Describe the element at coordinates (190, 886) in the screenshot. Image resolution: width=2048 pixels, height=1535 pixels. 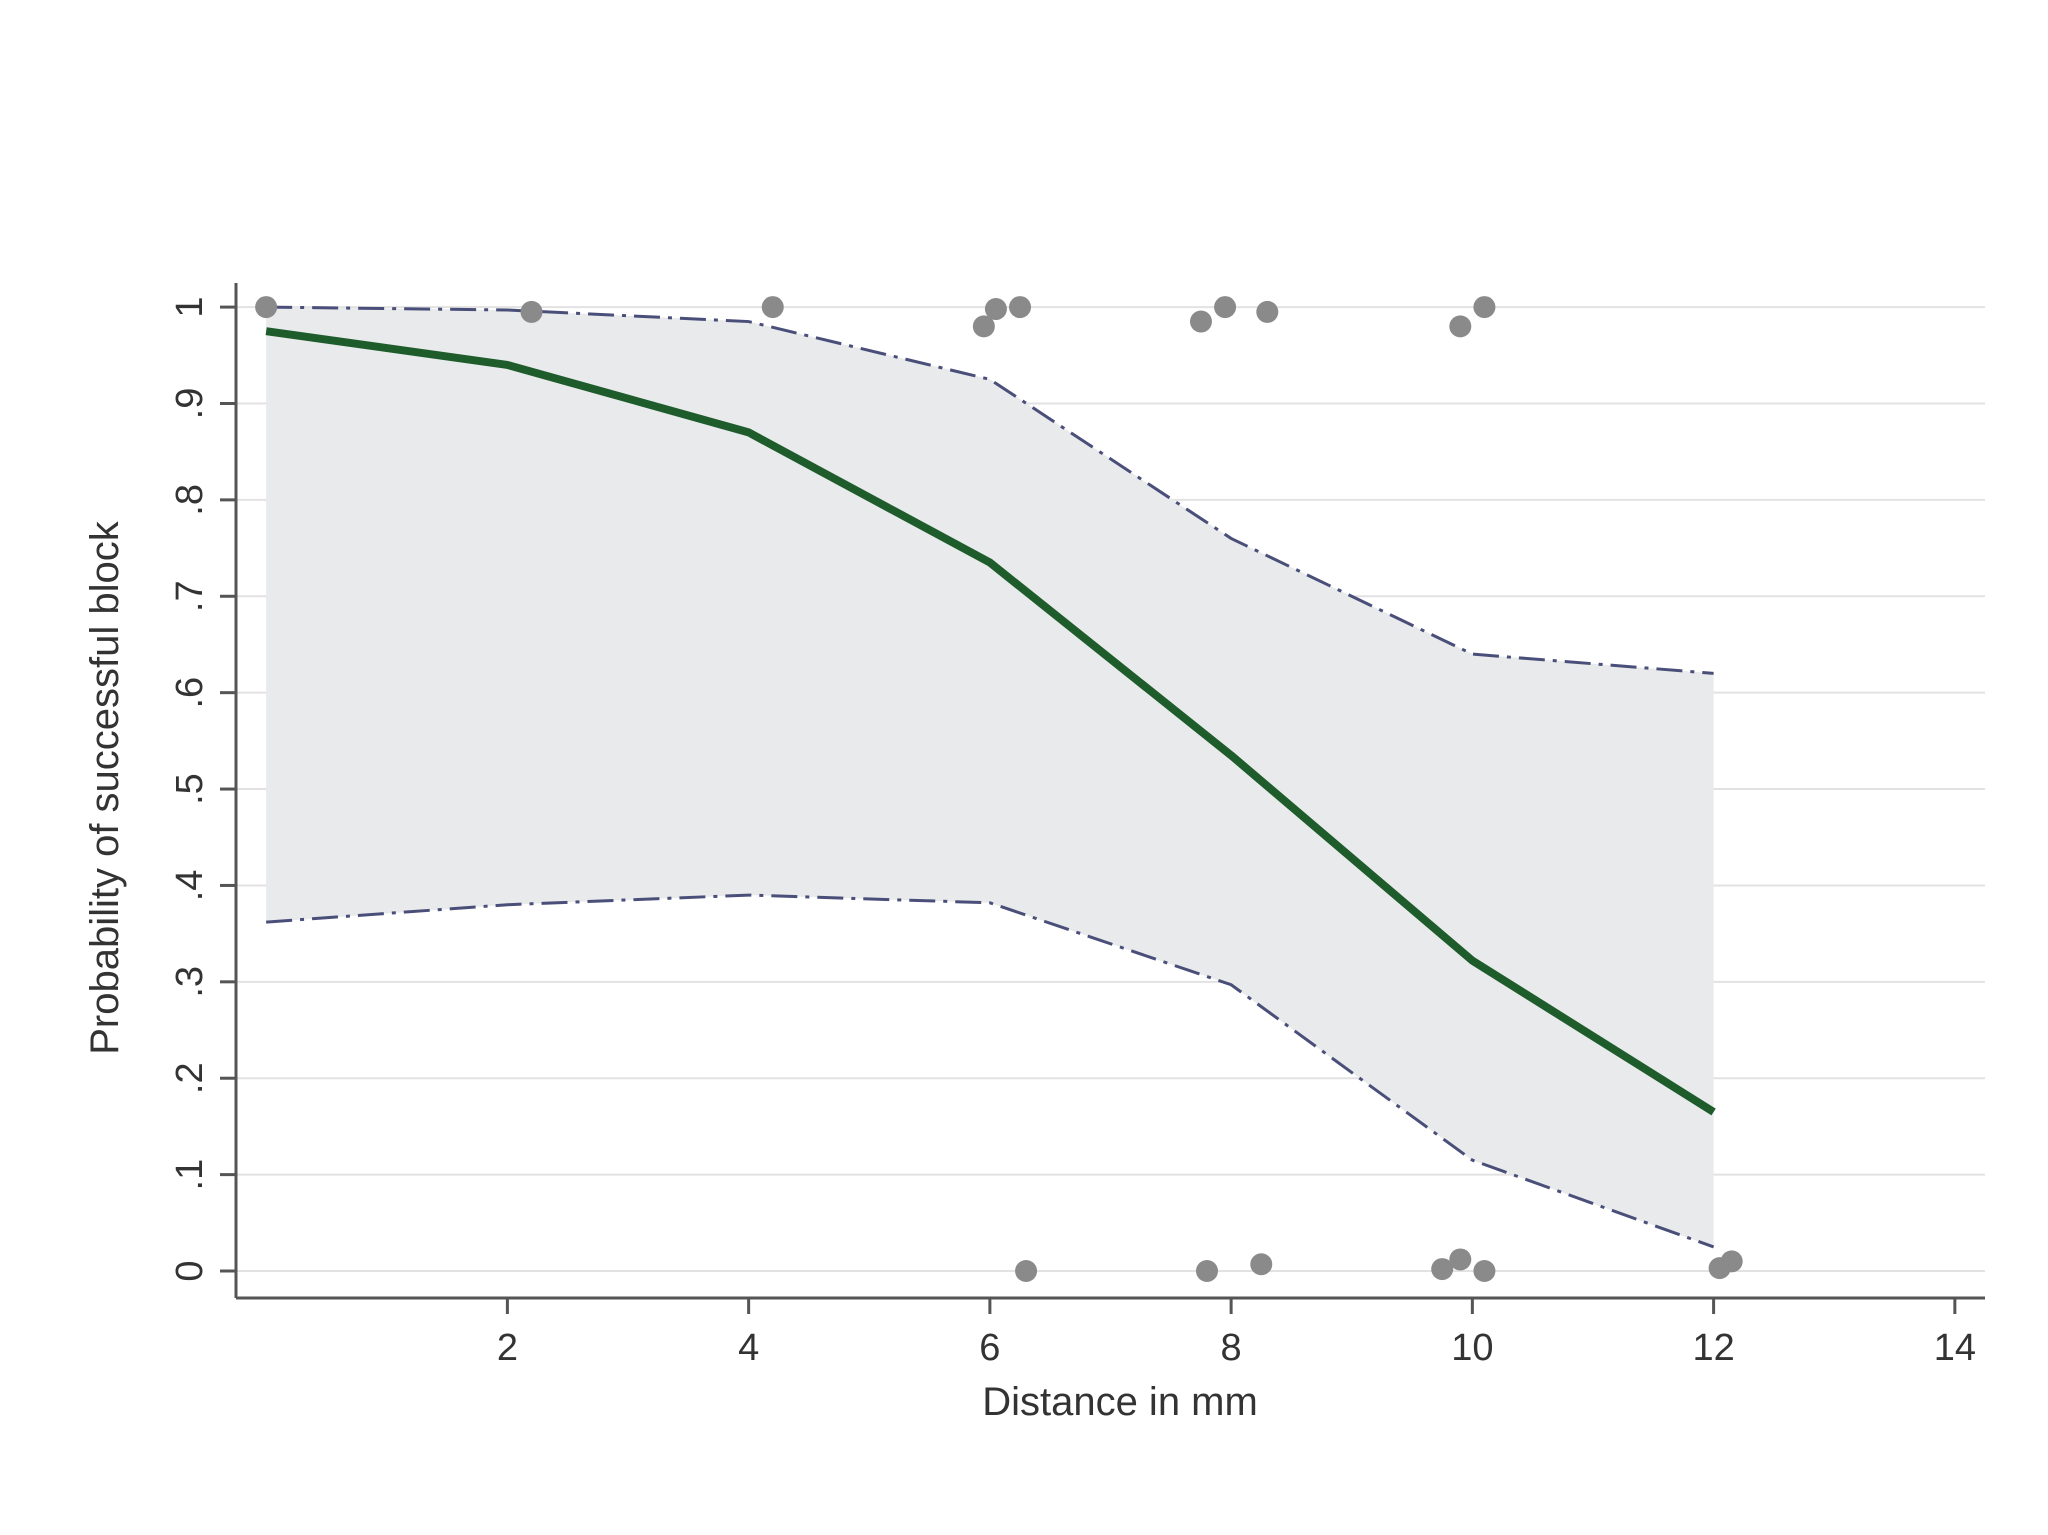
I see `y-tick-label: .4` at that location.